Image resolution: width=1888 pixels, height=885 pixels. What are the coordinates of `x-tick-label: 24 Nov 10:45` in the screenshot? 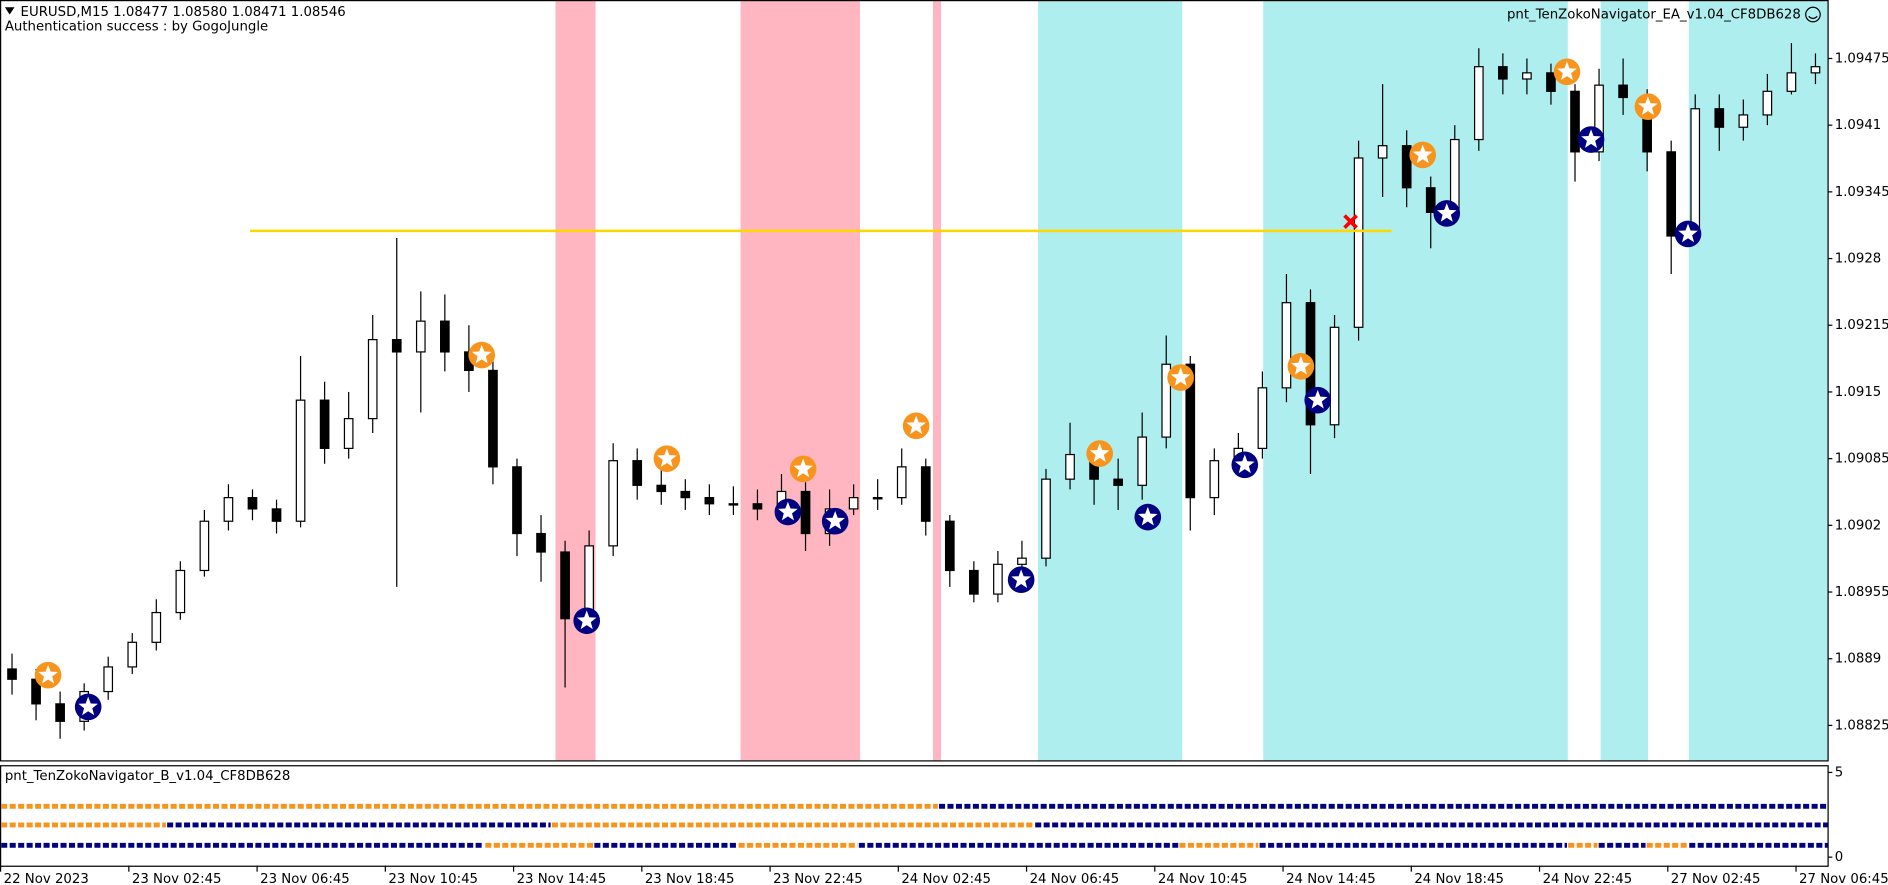 It's located at (1203, 878).